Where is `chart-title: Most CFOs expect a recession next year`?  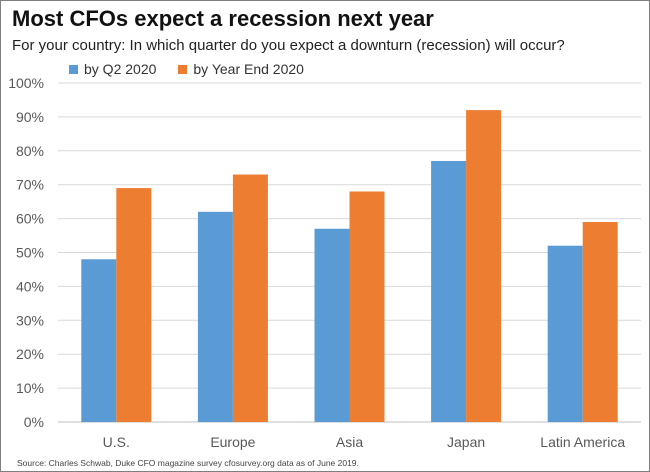 chart-title: Most CFOs expect a recession next year is located at coordinates (223, 18).